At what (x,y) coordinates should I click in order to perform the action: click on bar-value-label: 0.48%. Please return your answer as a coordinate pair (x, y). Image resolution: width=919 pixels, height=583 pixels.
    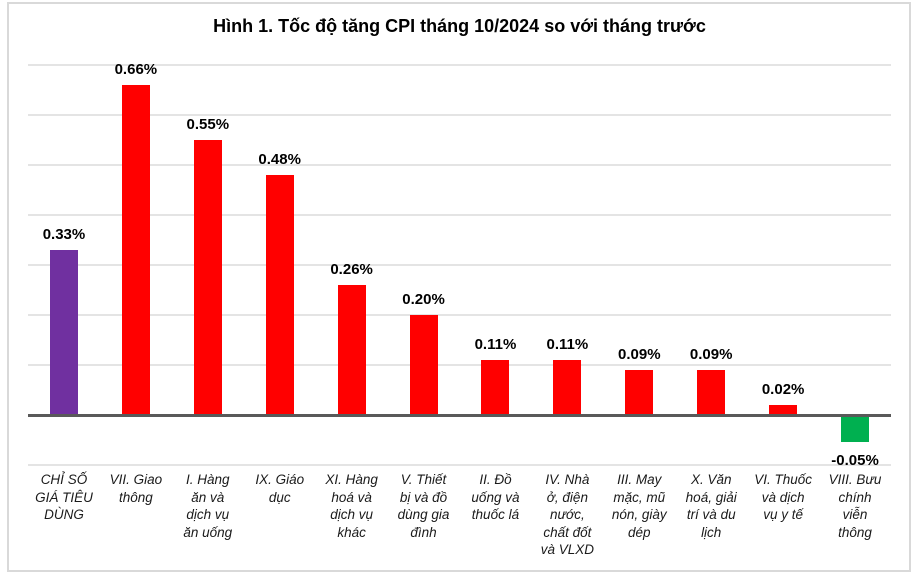
    Looking at the image, I should click on (279, 159).